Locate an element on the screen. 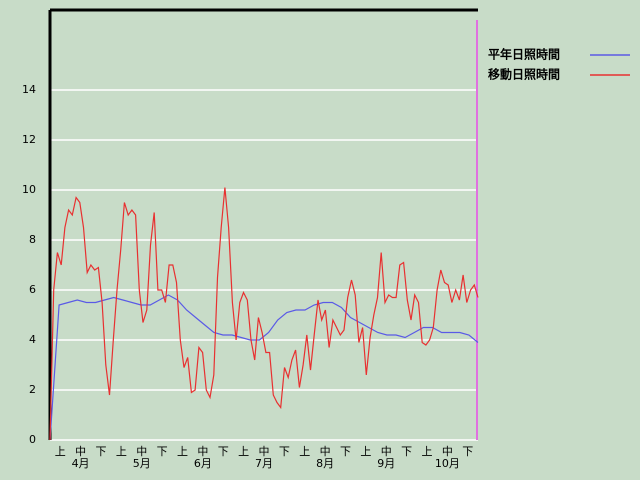 Image resolution: width=640 pixels, height=480 pixels. y-tick-label: 6 is located at coordinates (32, 289).